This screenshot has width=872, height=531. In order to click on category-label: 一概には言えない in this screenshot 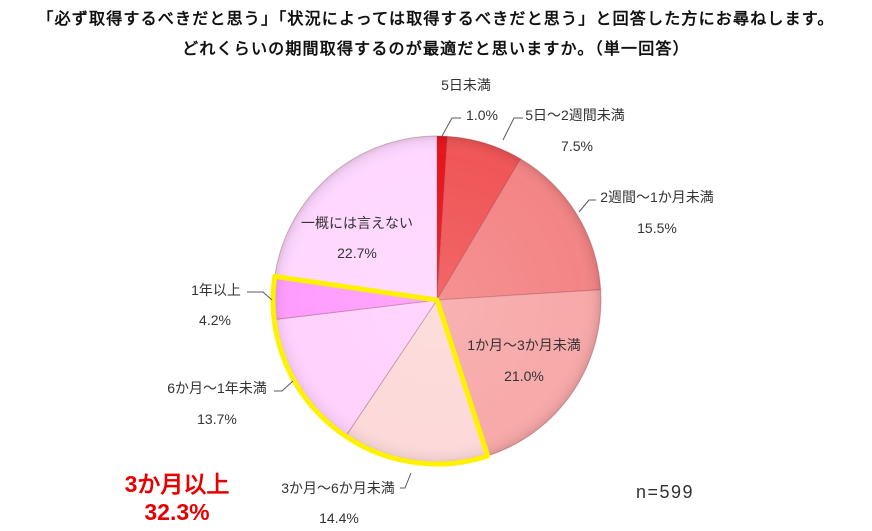, I will do `click(357, 223)`.